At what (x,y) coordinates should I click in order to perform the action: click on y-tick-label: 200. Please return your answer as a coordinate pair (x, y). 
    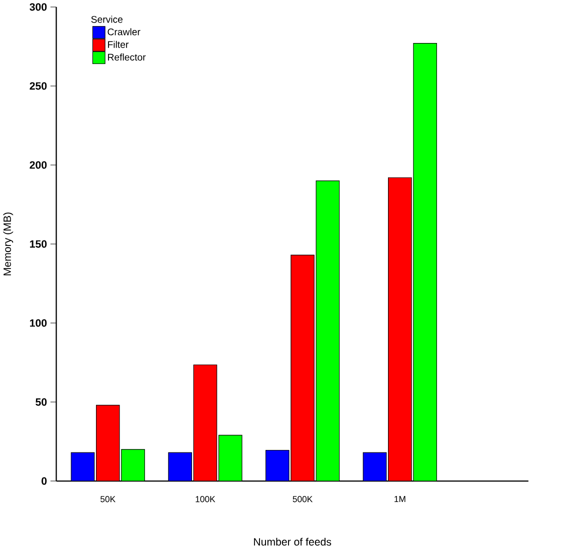
    Looking at the image, I should click on (38, 165).